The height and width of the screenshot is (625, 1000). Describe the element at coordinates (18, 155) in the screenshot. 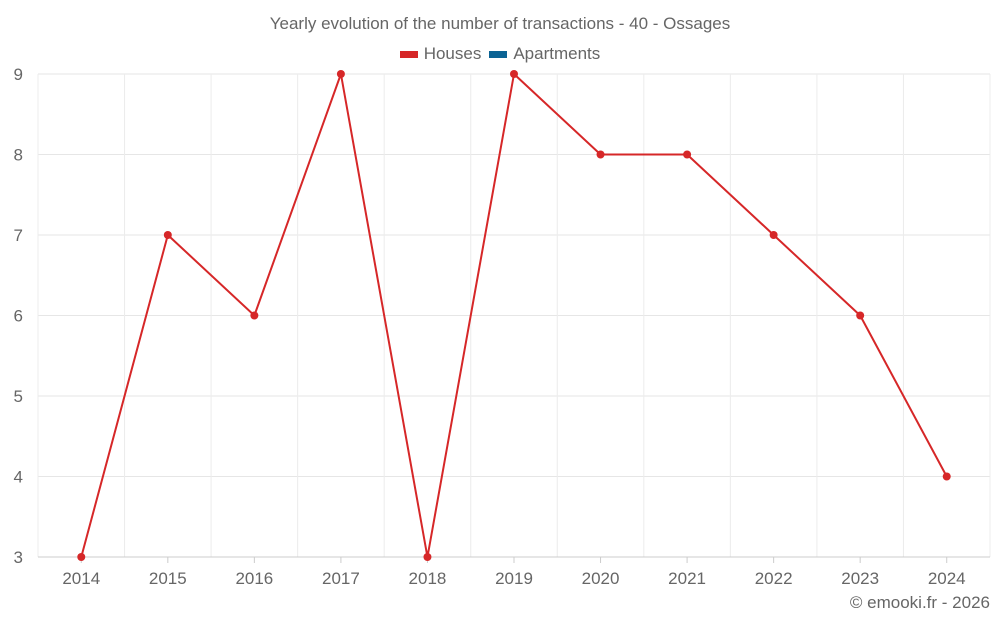

I see `y-tick-label: 8` at that location.